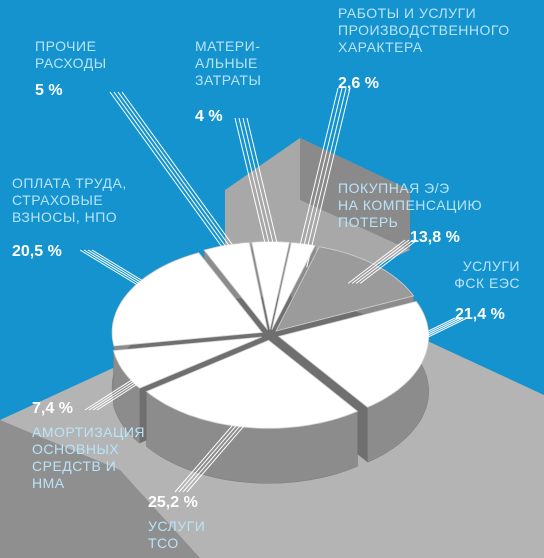 The width and height of the screenshot is (544, 558). I want to click on backdrop-side, so click(100, 489).